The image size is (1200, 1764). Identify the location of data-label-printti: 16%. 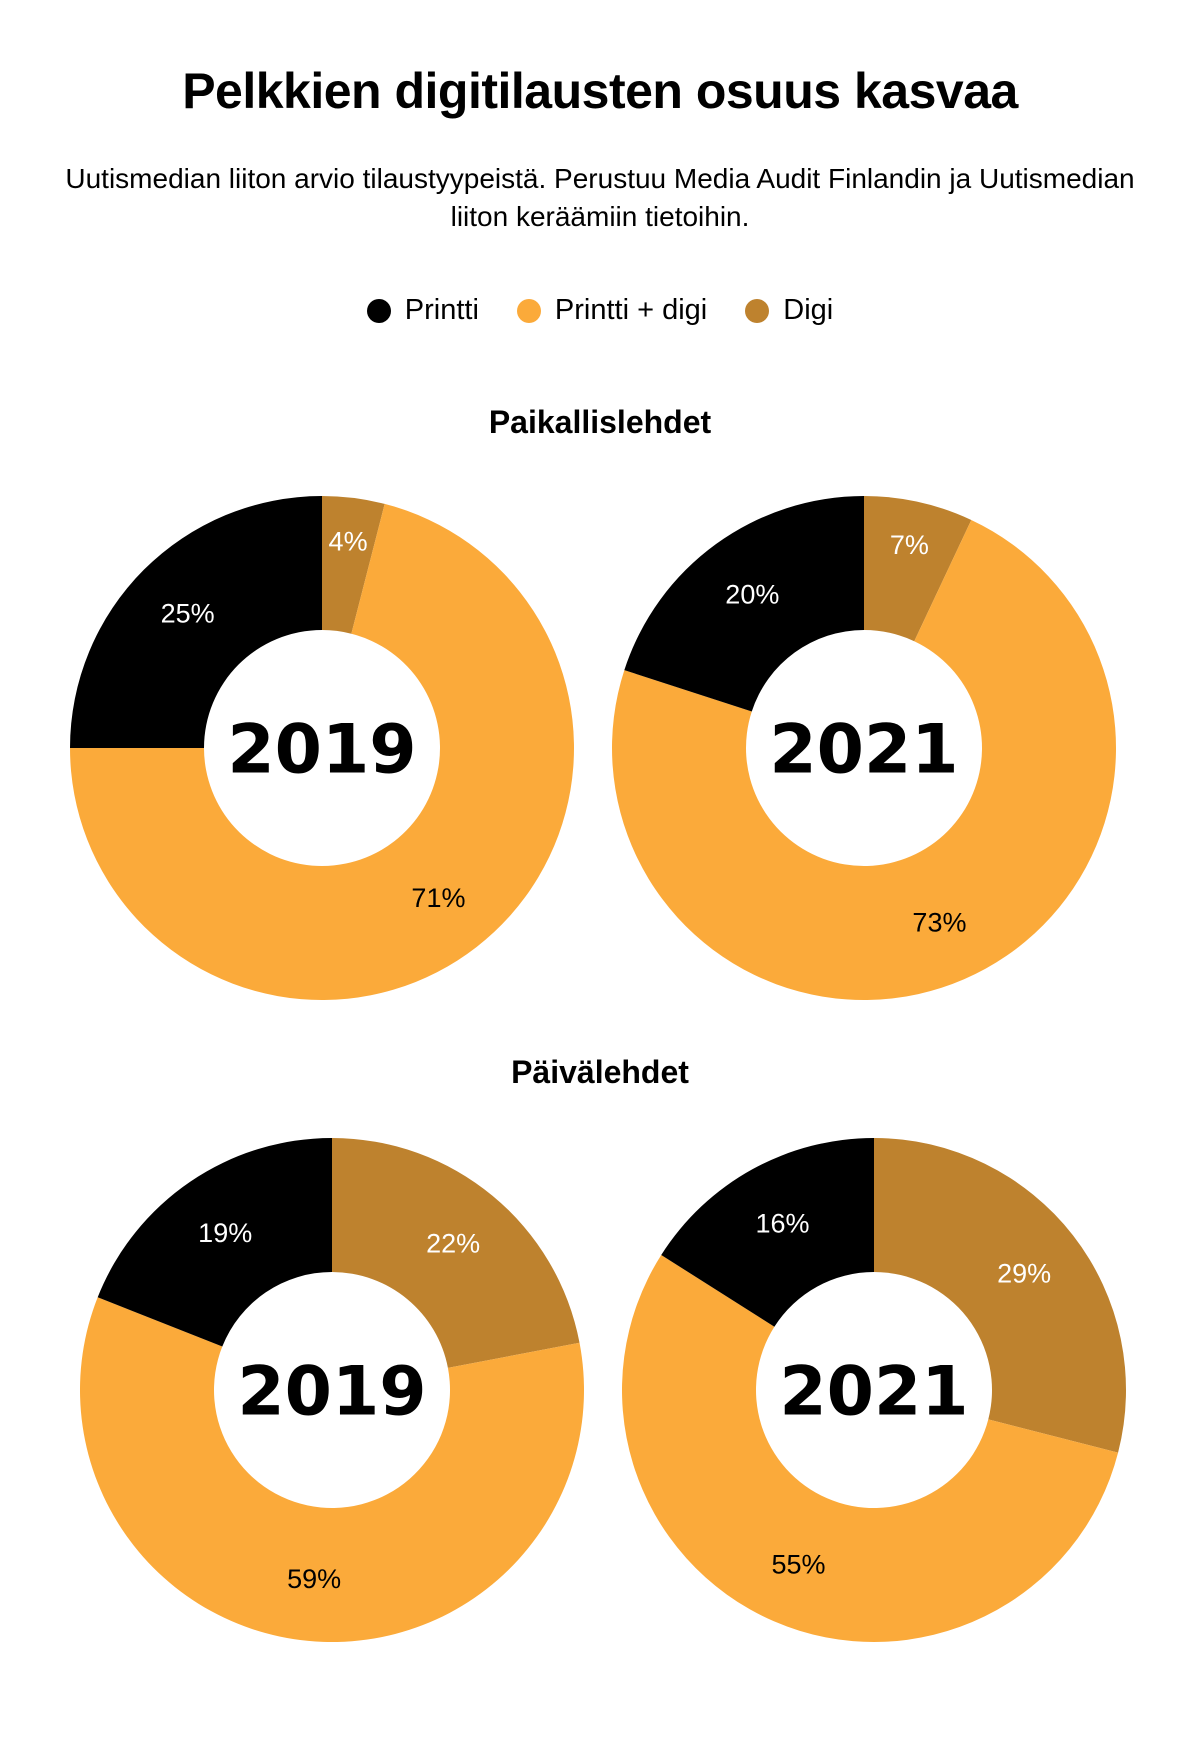
(782, 1224).